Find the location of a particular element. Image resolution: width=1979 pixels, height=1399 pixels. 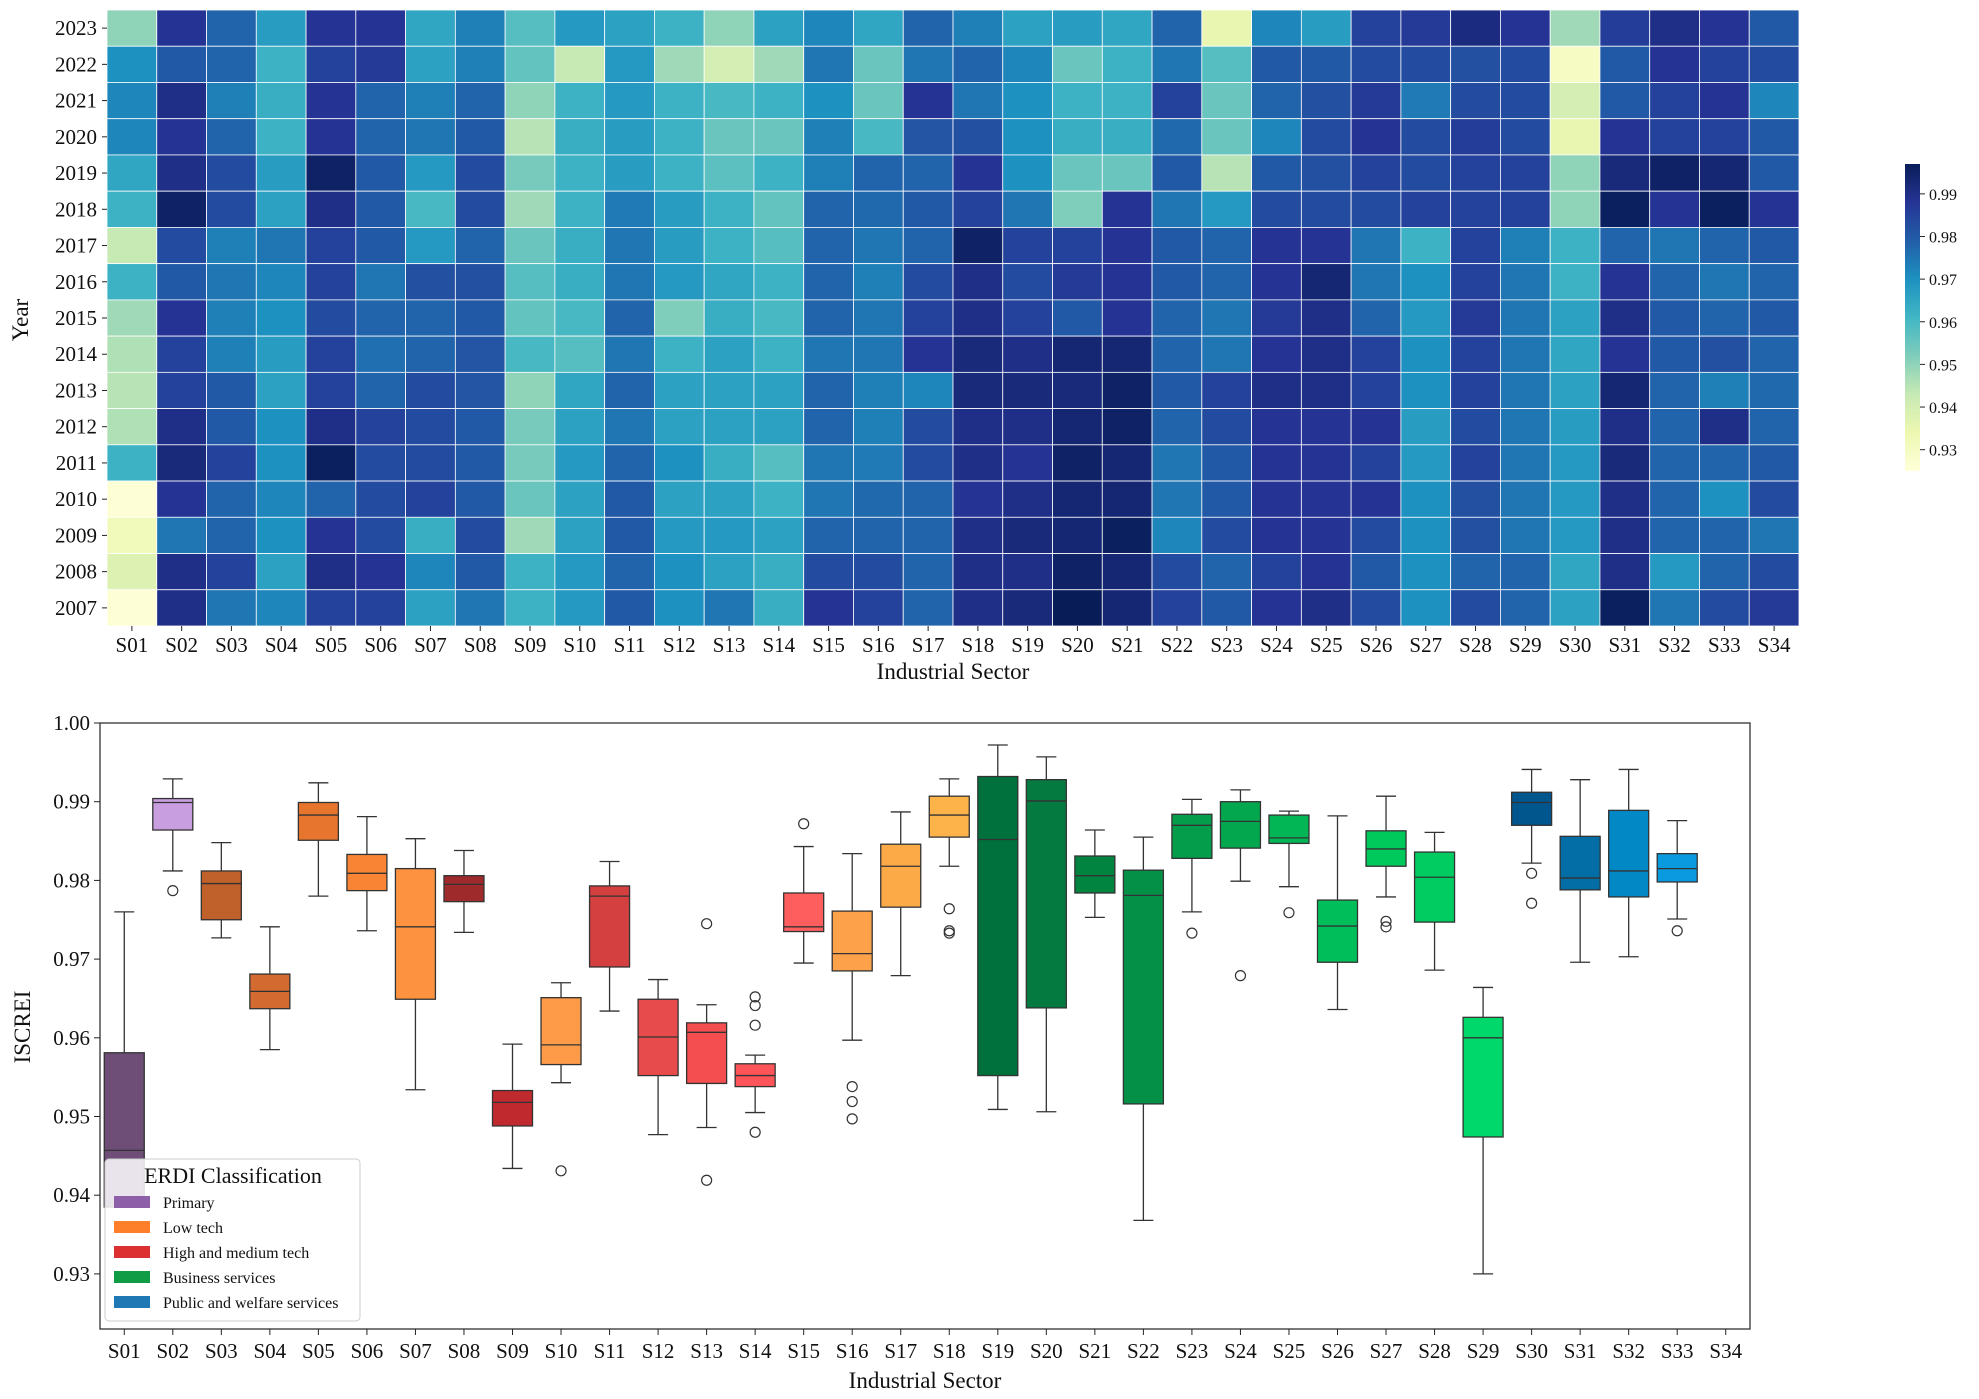

heatmap-x-tick-label: S09 is located at coordinates (530, 645).